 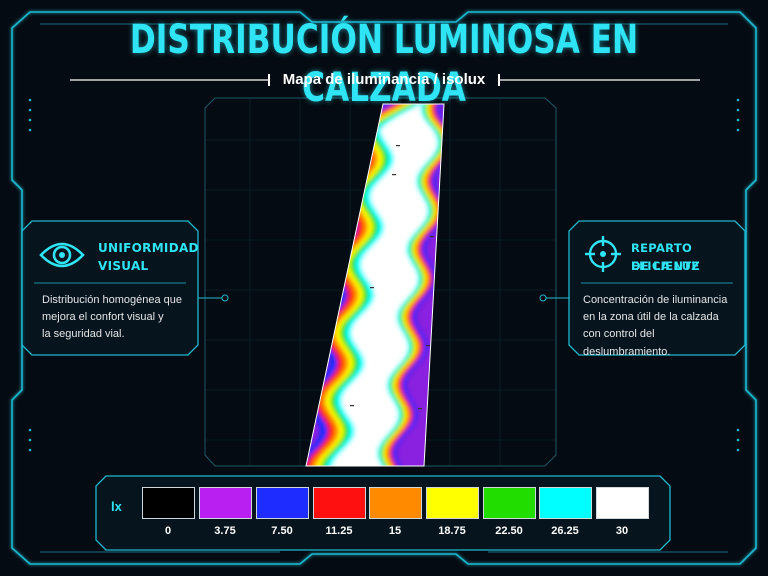 What do you see at coordinates (83, 334) in the screenshot?
I see `uniformity-text-line3: la seguridad vial.` at bounding box center [83, 334].